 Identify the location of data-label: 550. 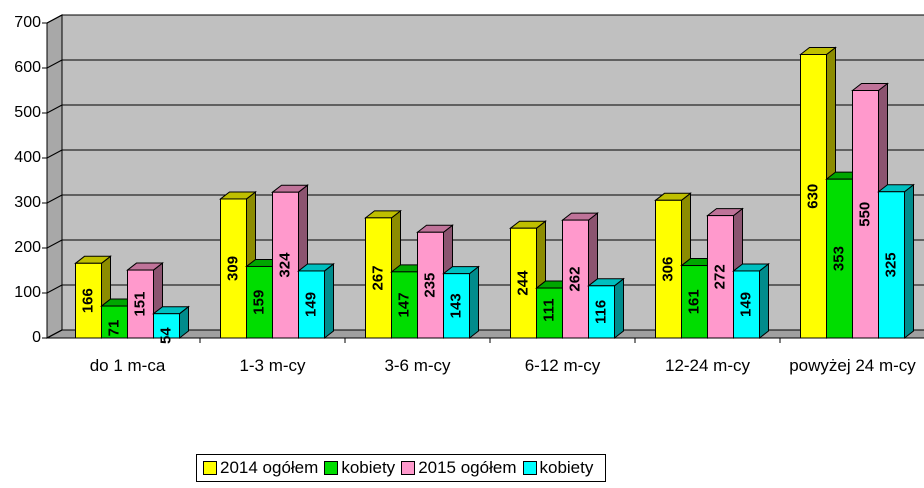
(864, 214).